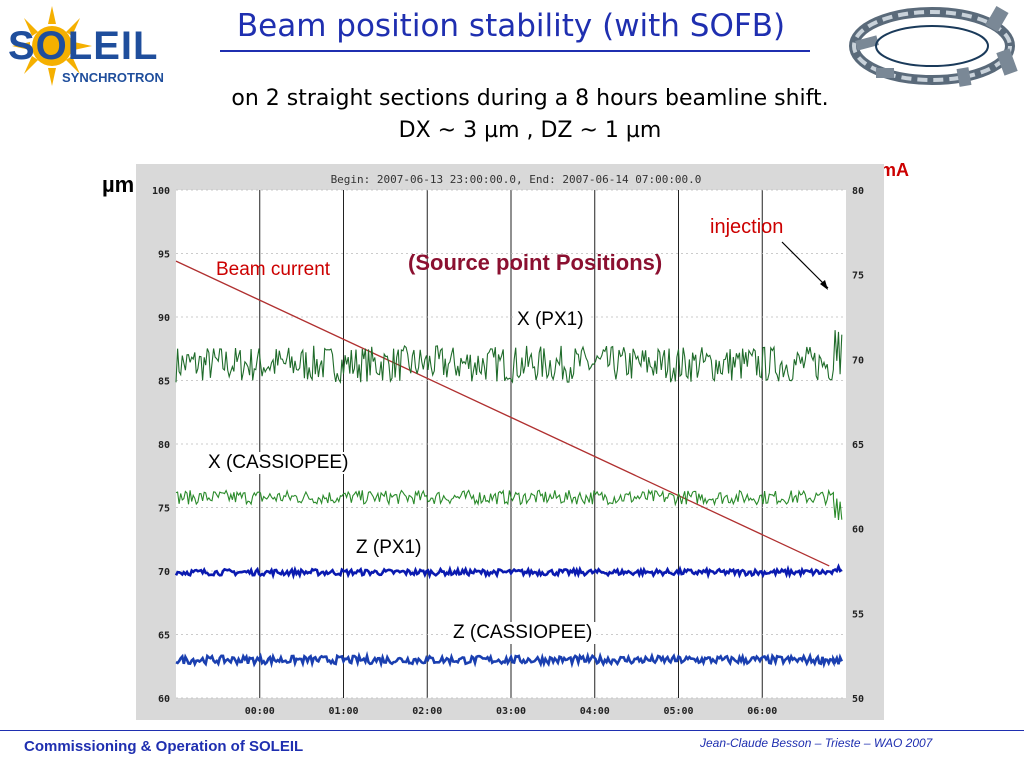 This screenshot has height=768, width=1024. I want to click on y-left-tick-label: 65, so click(164, 636).